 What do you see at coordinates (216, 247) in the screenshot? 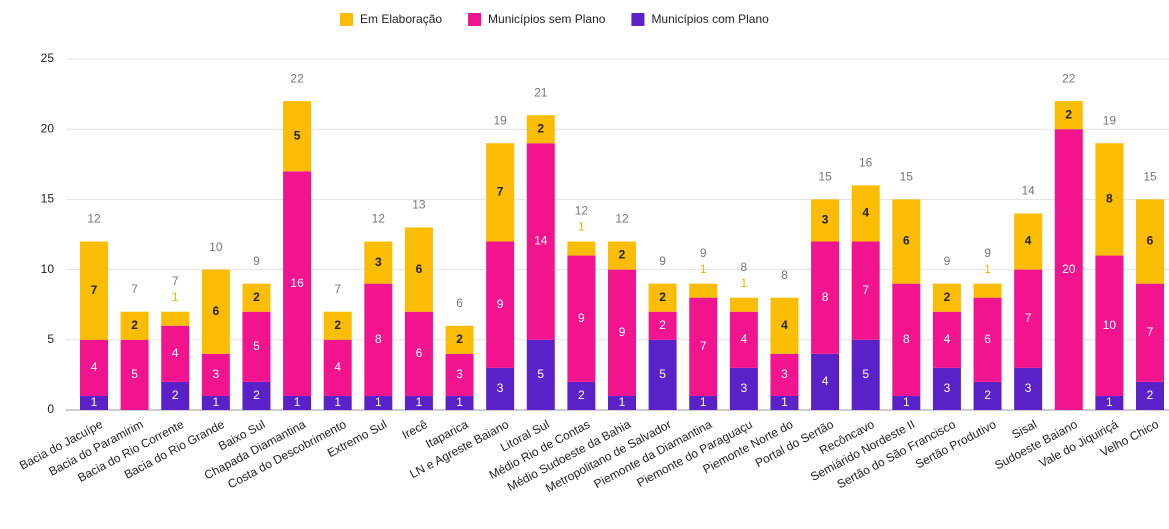
I see `total-label: 10` at bounding box center [216, 247].